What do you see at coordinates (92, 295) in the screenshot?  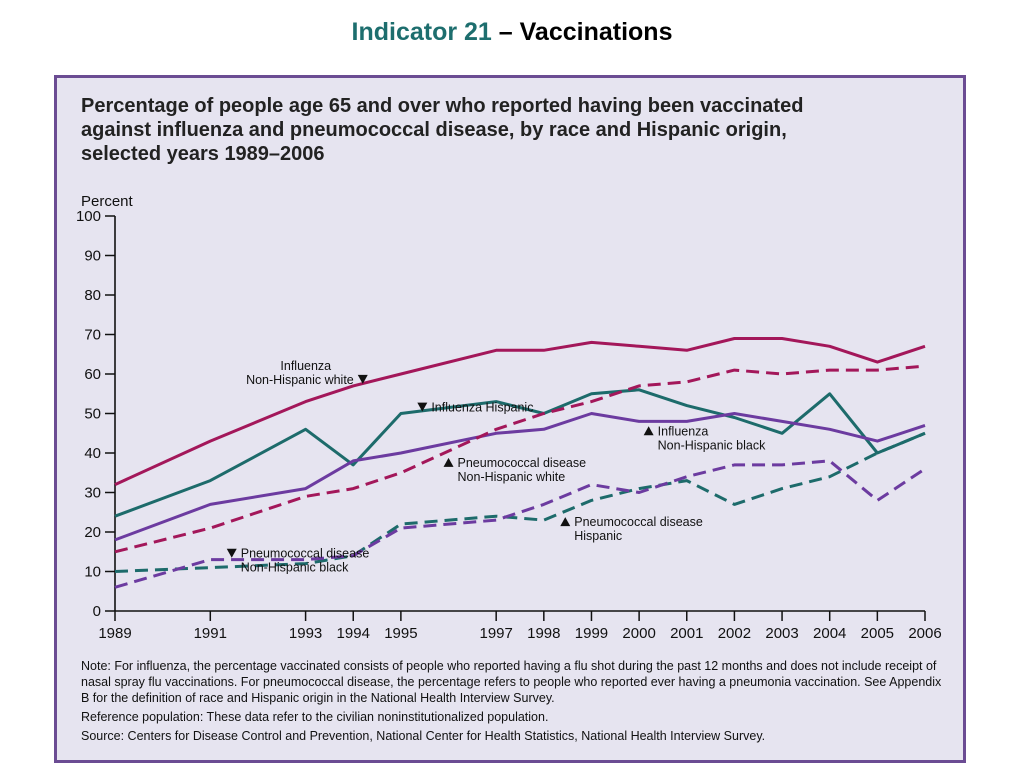 I see `y-tick-label-80: 80` at bounding box center [92, 295].